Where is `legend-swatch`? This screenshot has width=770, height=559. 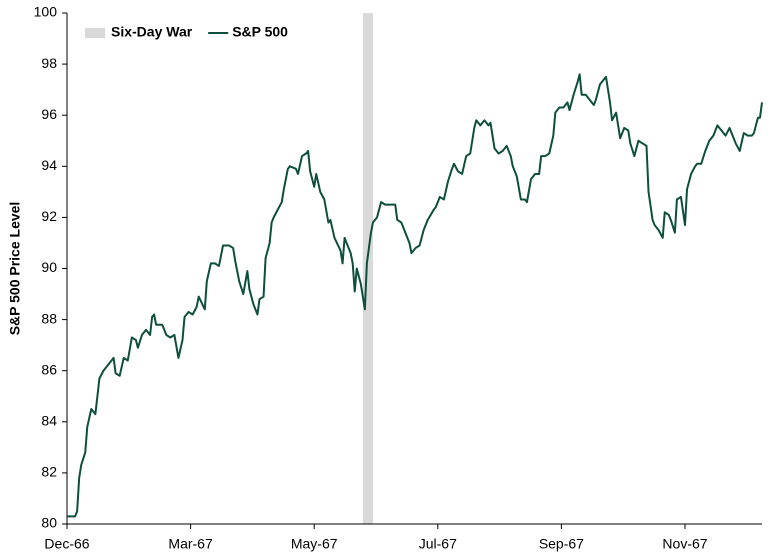 legend-swatch is located at coordinates (95, 33).